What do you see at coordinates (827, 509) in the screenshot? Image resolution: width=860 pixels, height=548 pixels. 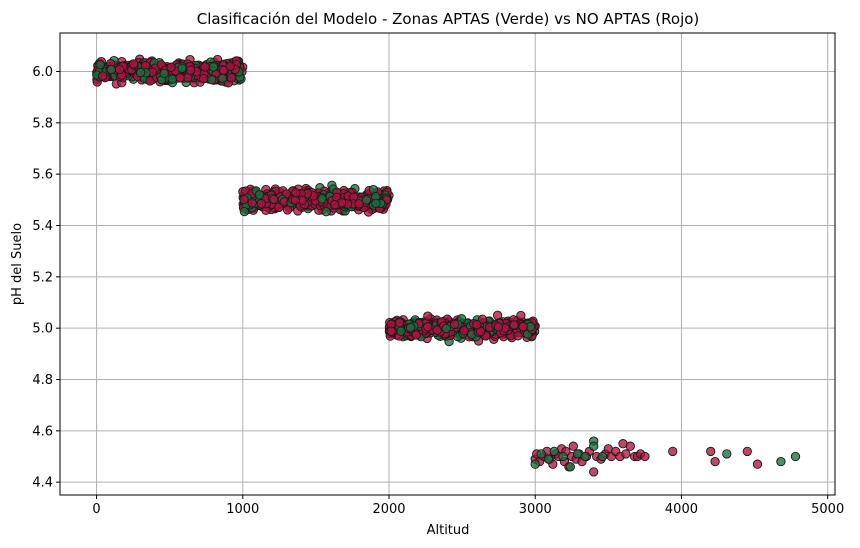 I see `x-tick-label: 5000` at bounding box center [827, 509].